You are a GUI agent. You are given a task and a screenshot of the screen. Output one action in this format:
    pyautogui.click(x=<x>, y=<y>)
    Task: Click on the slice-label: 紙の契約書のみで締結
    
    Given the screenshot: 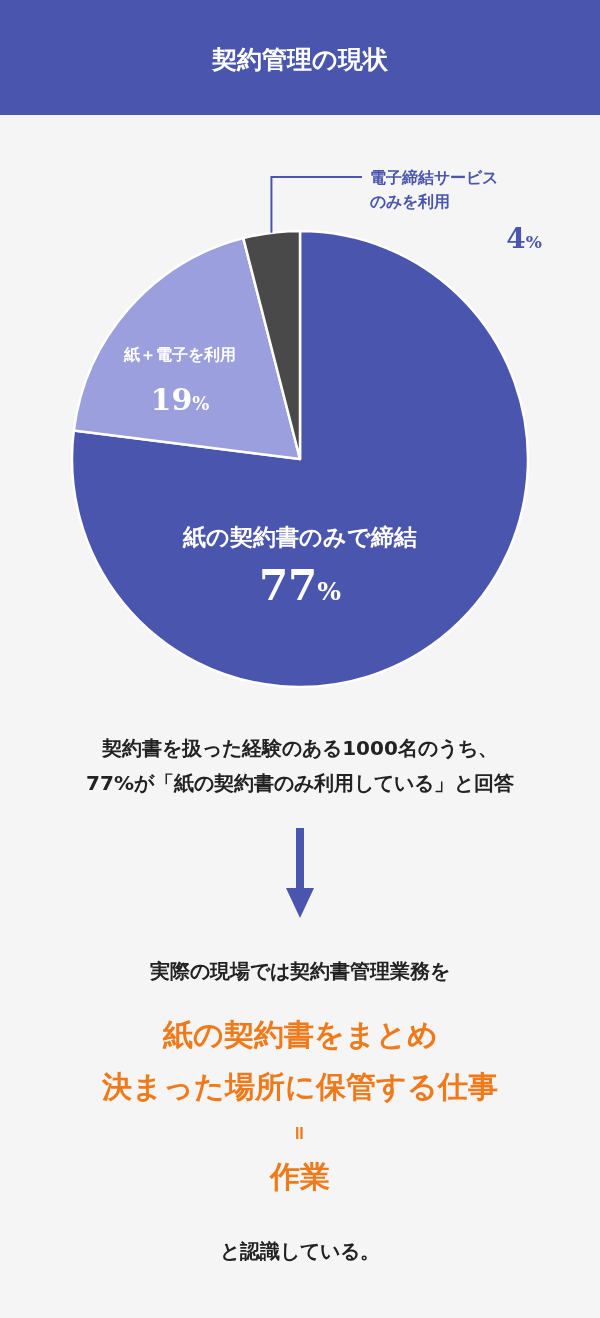 What is the action you would take?
    pyautogui.click(x=299, y=537)
    